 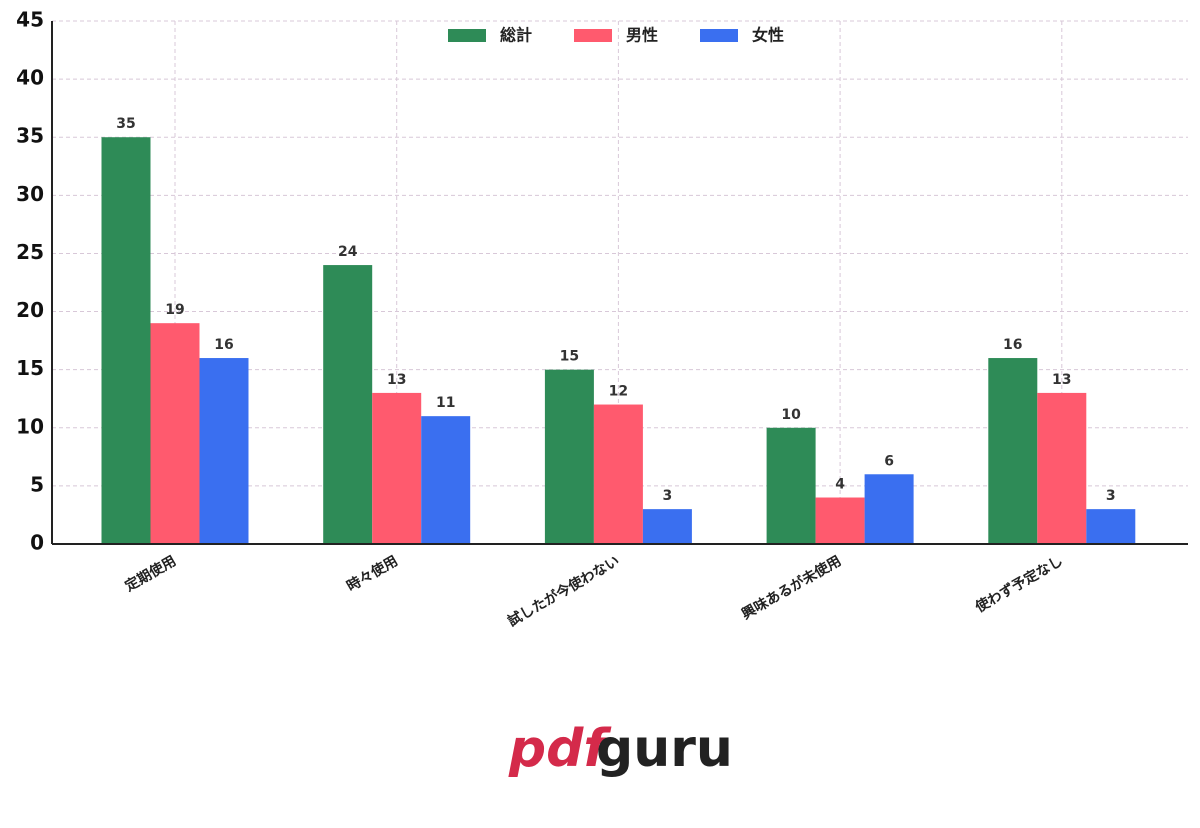 What do you see at coordinates (642, 35) in the screenshot?
I see `legend-label: 男性` at bounding box center [642, 35].